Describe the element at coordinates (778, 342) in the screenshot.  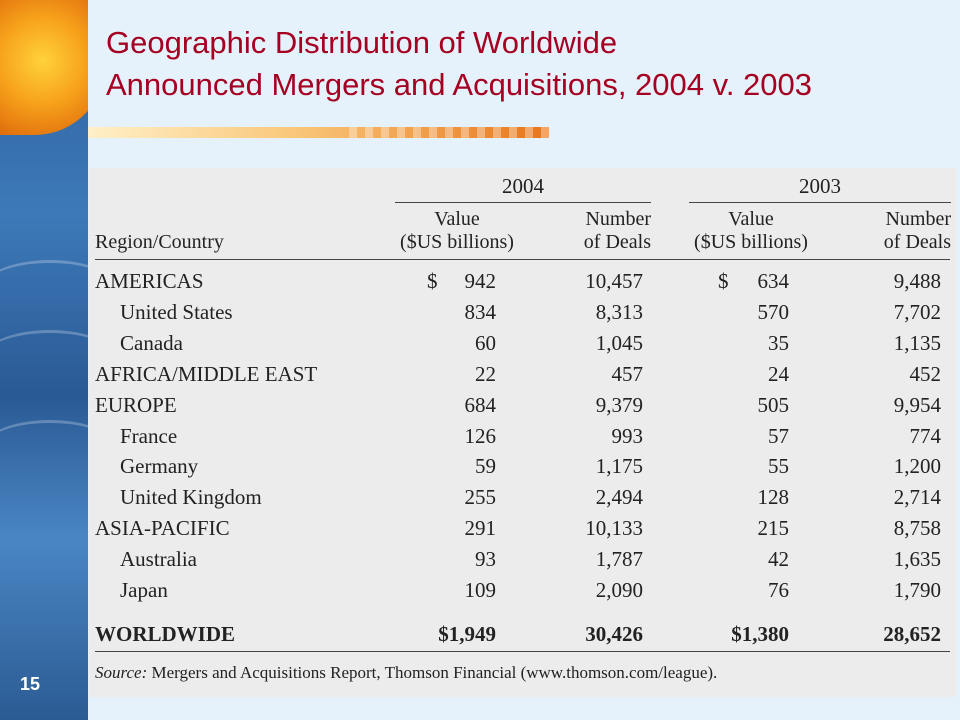
I see `value-2003: 35` at that location.